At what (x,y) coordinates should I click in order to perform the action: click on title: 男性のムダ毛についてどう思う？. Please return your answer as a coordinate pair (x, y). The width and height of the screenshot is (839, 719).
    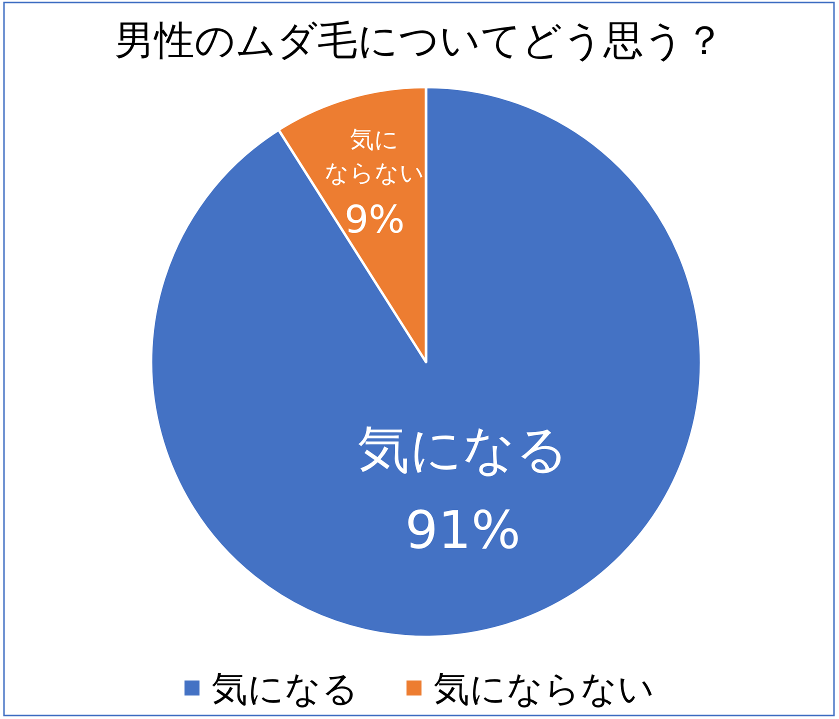
    Looking at the image, I should click on (419, 41).